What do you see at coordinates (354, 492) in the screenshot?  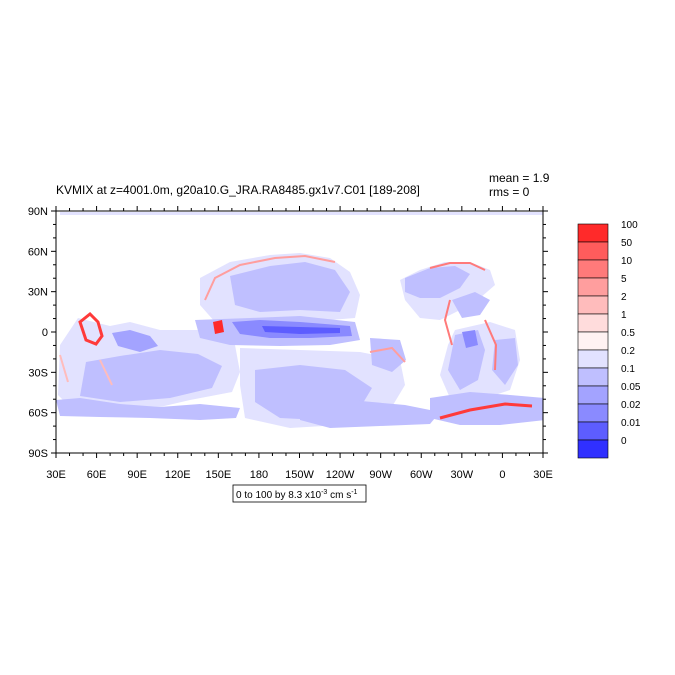 I see `contour-info-units-exponent: -1` at bounding box center [354, 492].